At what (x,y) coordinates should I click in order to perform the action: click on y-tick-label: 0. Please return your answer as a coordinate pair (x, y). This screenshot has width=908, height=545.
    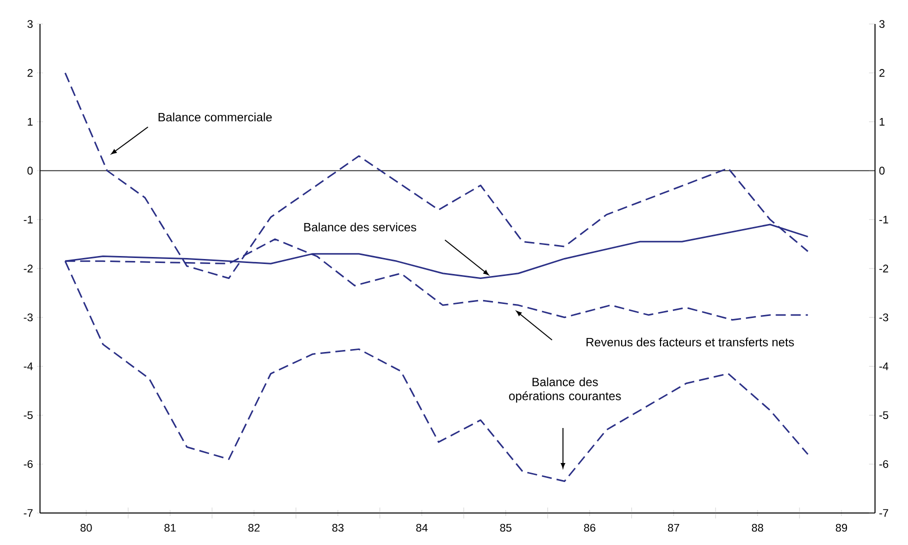
    Looking at the image, I should click on (30, 170).